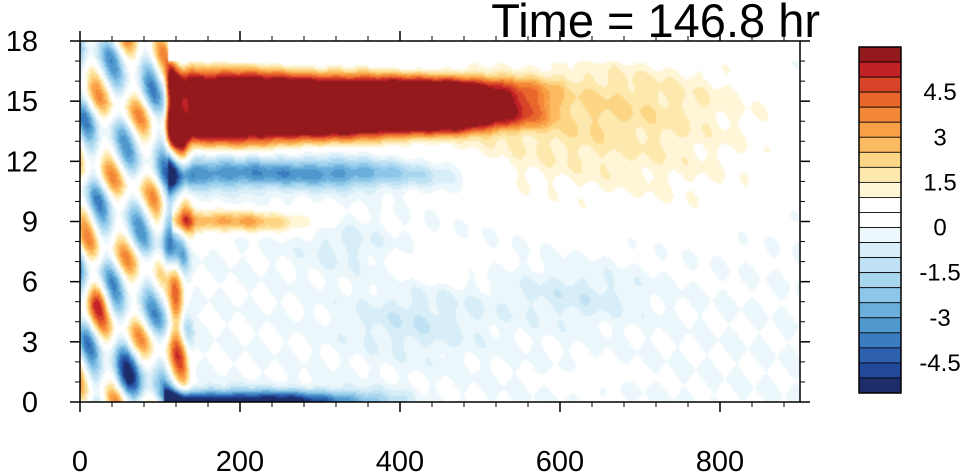 The width and height of the screenshot is (965, 473). I want to click on y-tick-label: 6, so click(30, 283).